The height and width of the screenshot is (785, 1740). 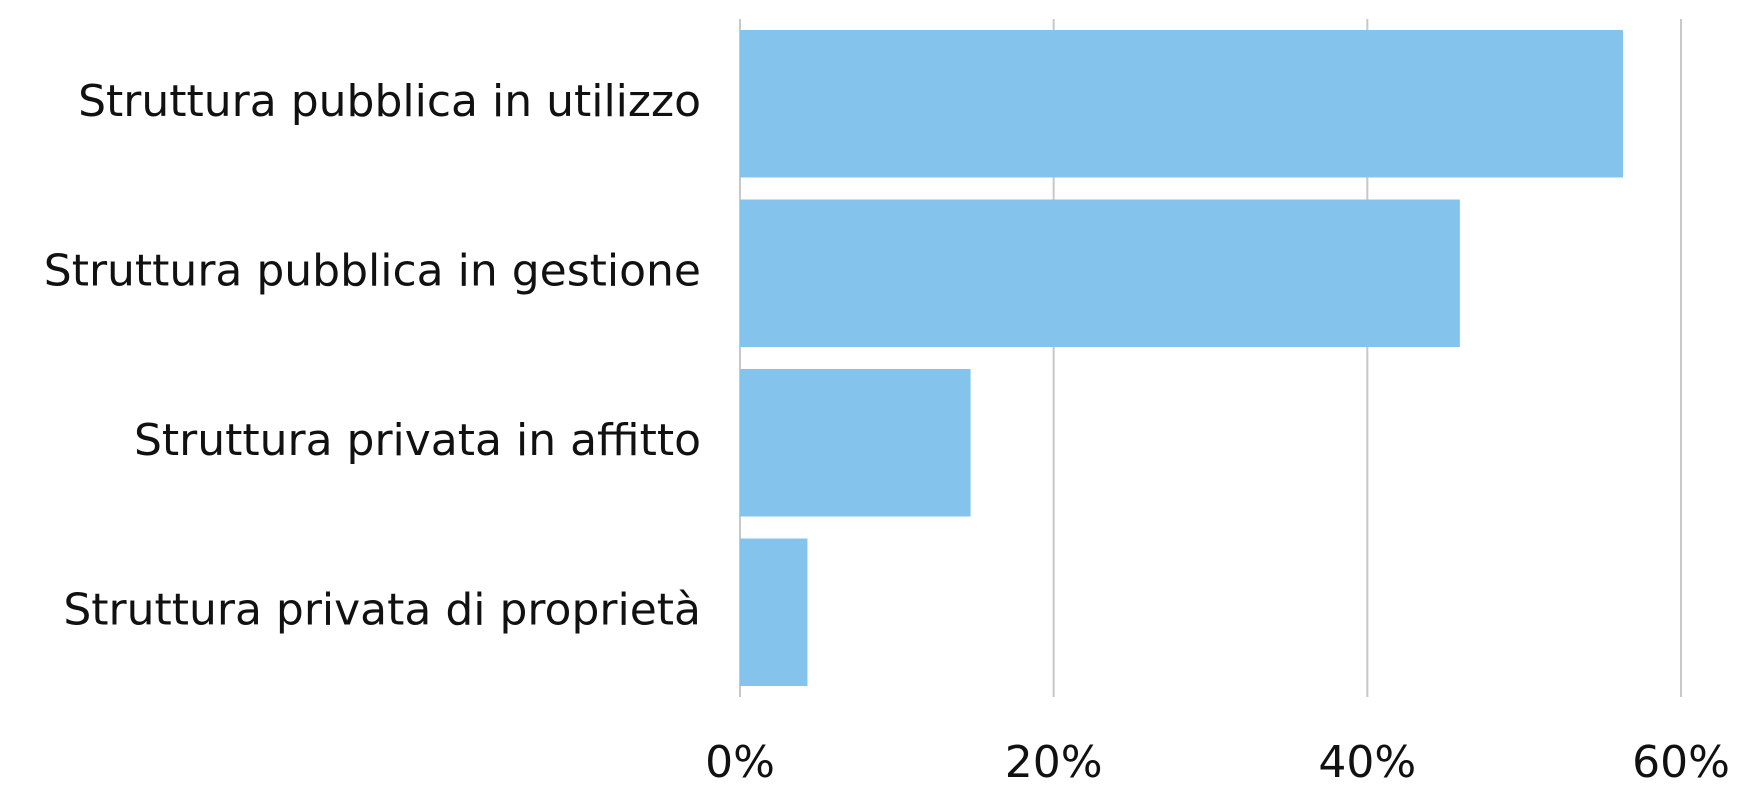 What do you see at coordinates (372, 270) in the screenshot?
I see `y-tick-label: Struttura pubblica in gestione` at bounding box center [372, 270].